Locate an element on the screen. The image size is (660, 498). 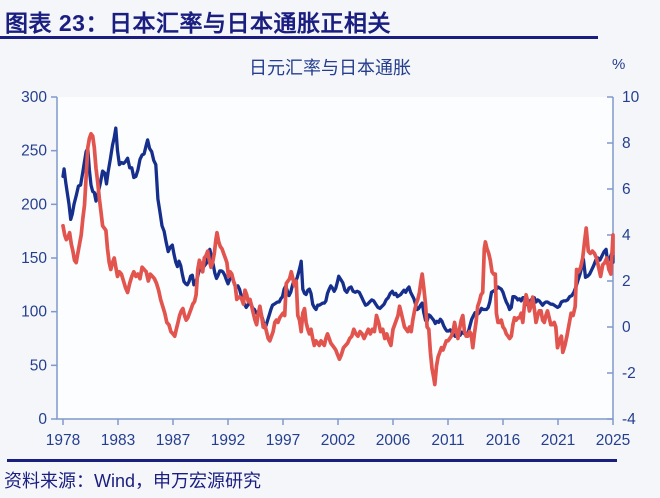
svg-text: -4 is located at coordinates (629, 419).